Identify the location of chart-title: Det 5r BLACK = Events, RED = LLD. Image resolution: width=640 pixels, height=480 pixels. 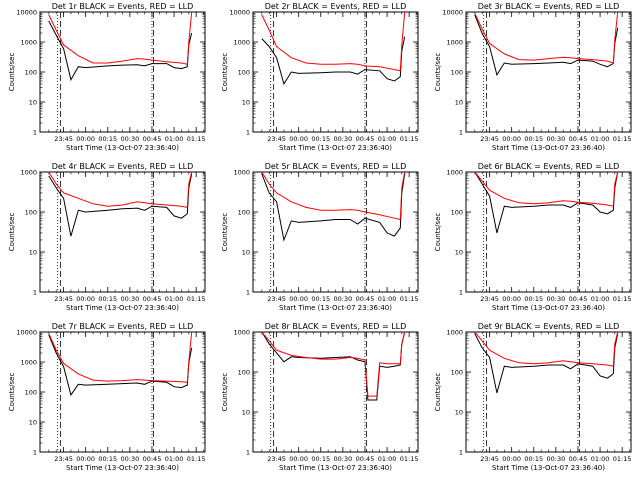
(336, 166).